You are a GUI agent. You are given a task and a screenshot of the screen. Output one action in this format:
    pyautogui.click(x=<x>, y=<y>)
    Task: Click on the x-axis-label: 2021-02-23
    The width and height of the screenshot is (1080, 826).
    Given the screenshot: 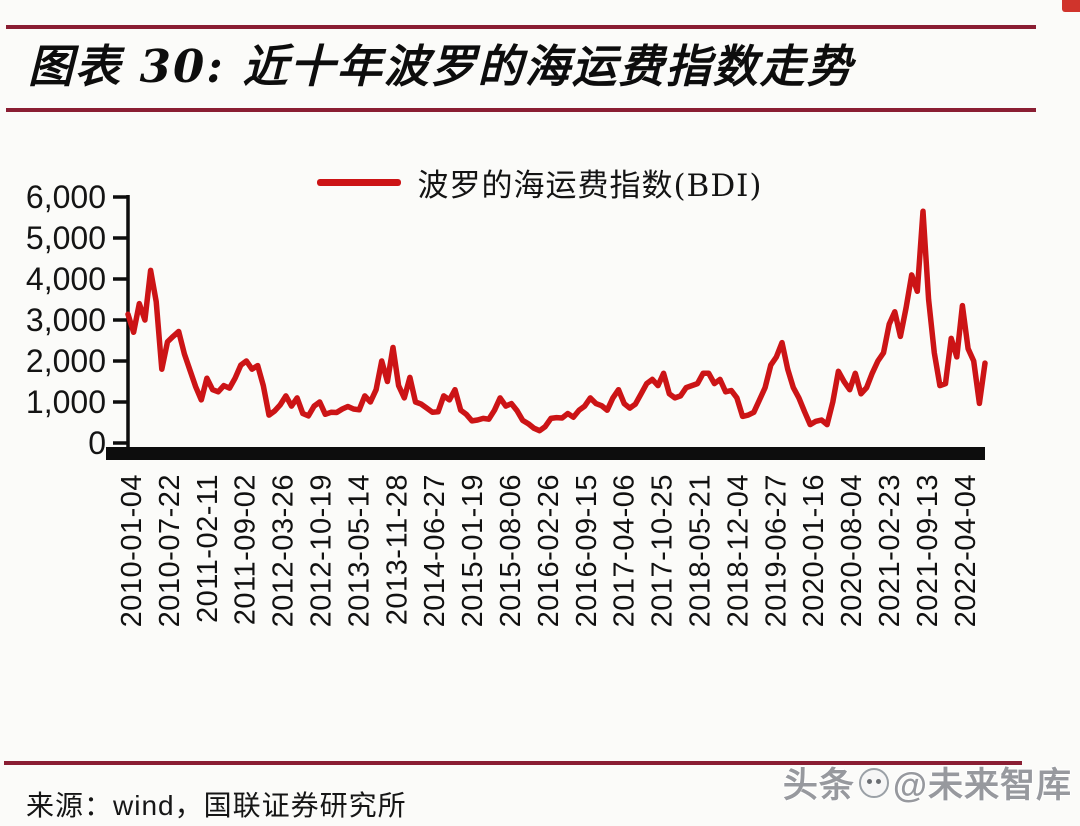 What is the action you would take?
    pyautogui.click(x=890, y=550)
    